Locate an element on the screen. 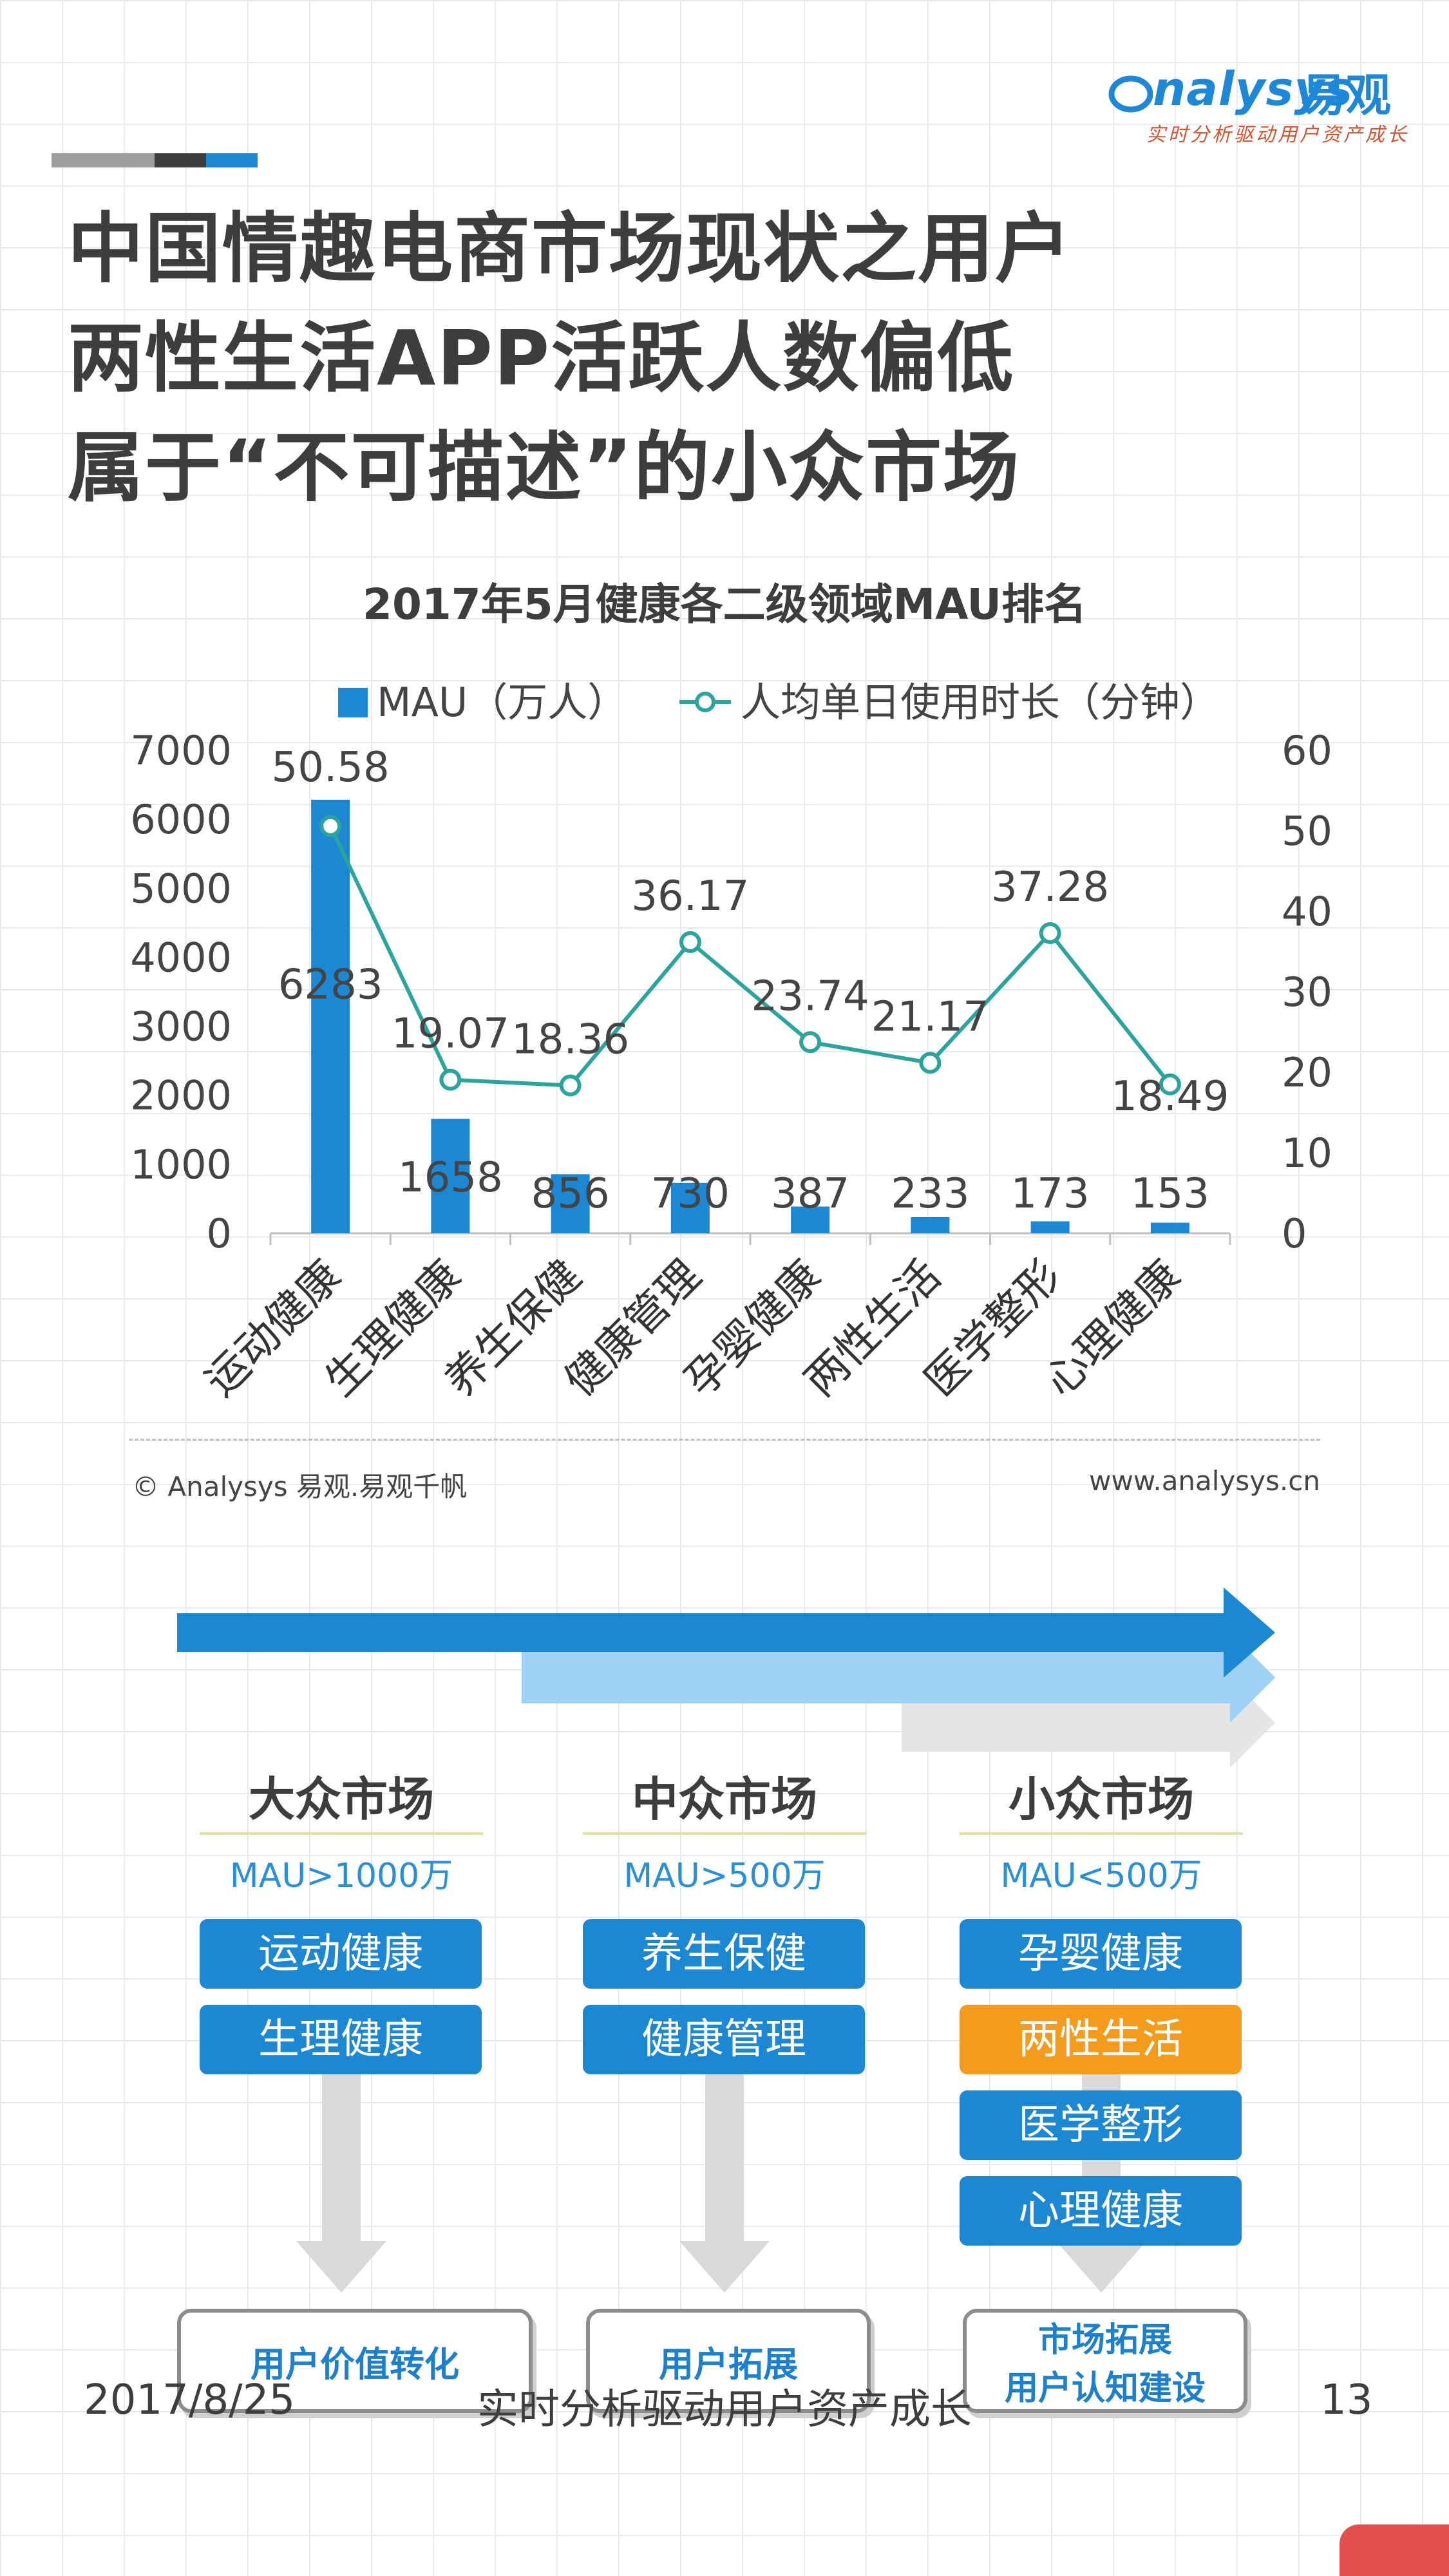 Image resolution: width=1449 pixels, height=2576 pixels. logo-word: nalysys is located at coordinates (1254, 89).